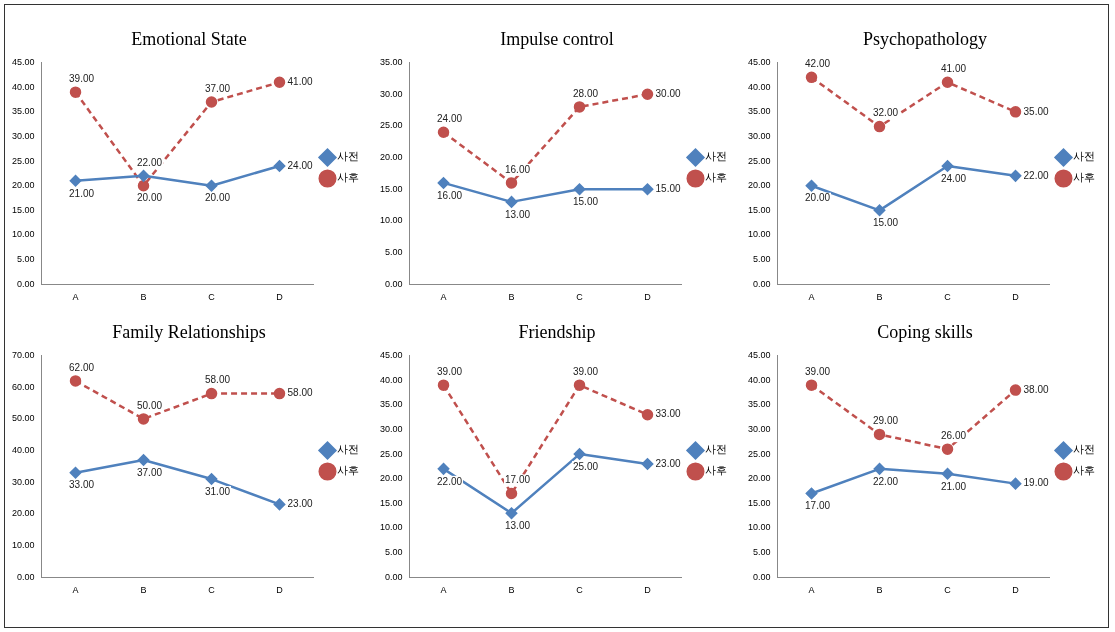 The height and width of the screenshot is (632, 1115). I want to click on data-label: 30.00, so click(668, 94).